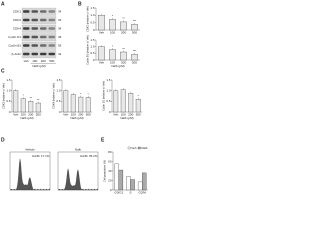  I want to click on panel-label: B, so click(80, 4).